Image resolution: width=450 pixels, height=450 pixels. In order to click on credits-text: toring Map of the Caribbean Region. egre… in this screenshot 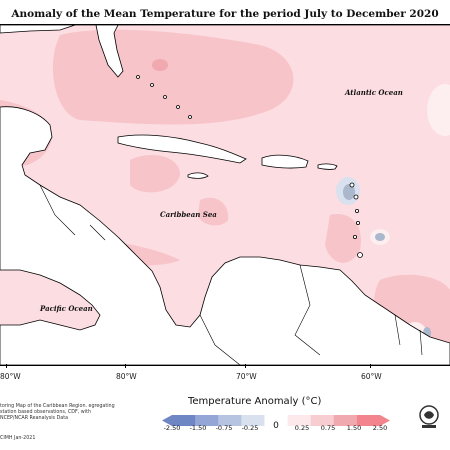, I will do `click(57, 412)`.